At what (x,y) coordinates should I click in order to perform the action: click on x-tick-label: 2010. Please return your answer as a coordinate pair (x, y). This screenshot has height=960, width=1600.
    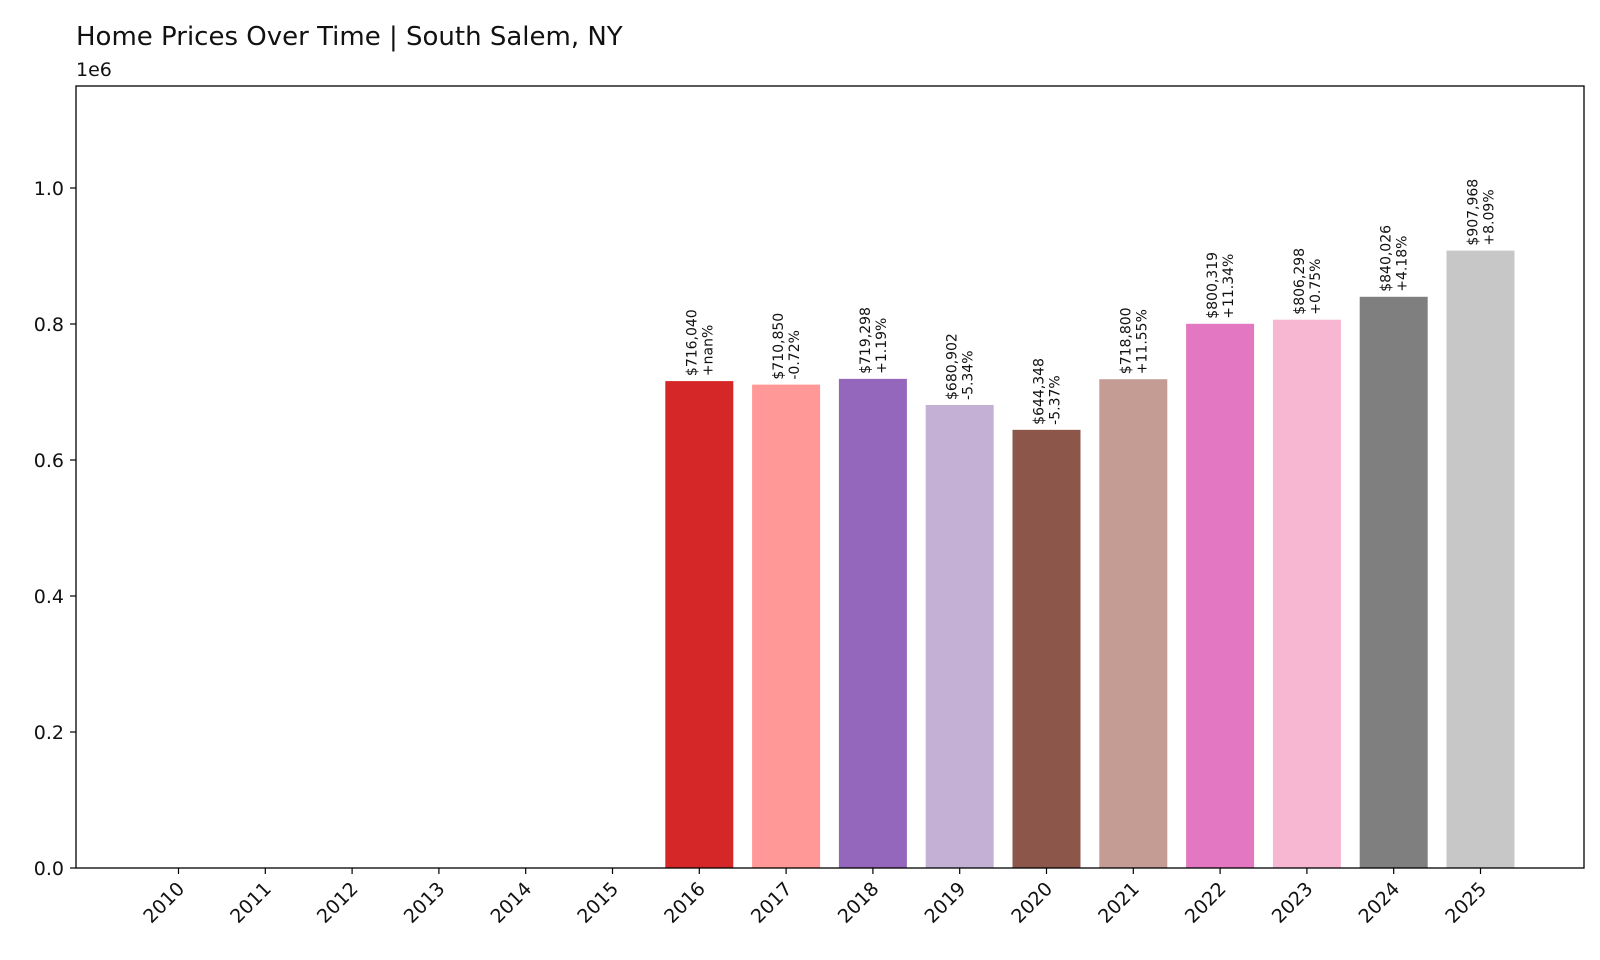
    Looking at the image, I should click on (164, 903).